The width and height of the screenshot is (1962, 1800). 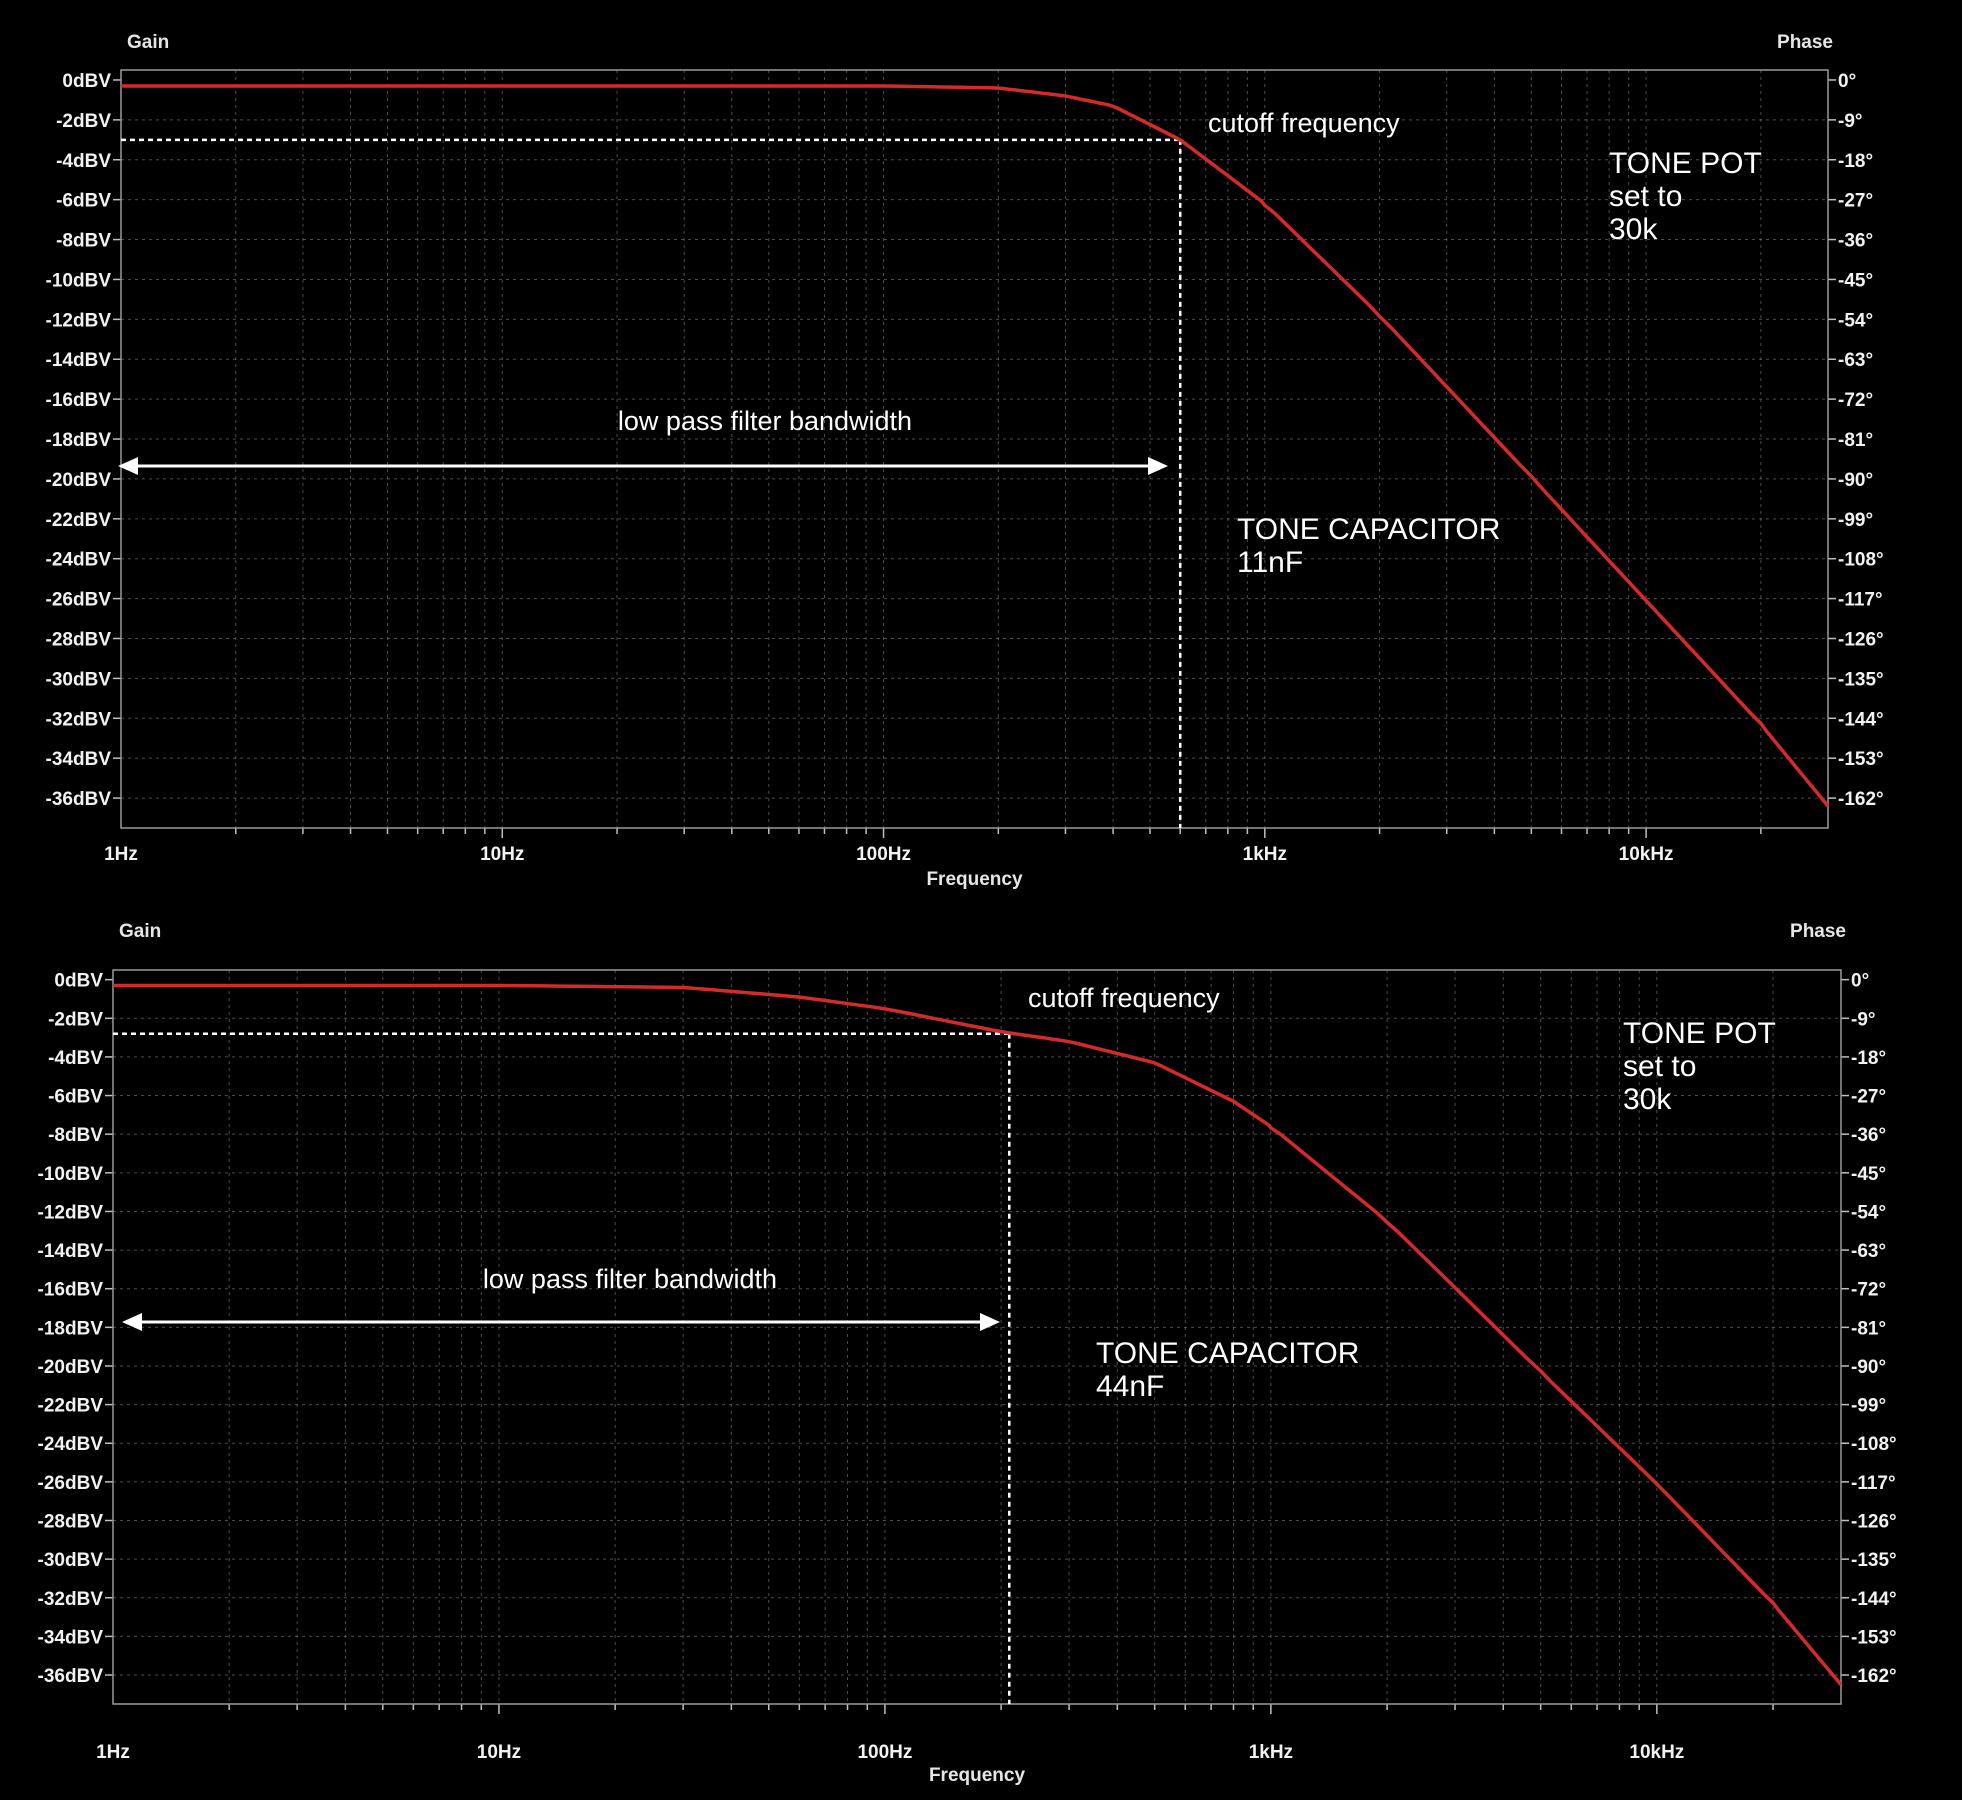 What do you see at coordinates (1874, 1599) in the screenshot?
I see `y2-tick-label: -144°` at bounding box center [1874, 1599].